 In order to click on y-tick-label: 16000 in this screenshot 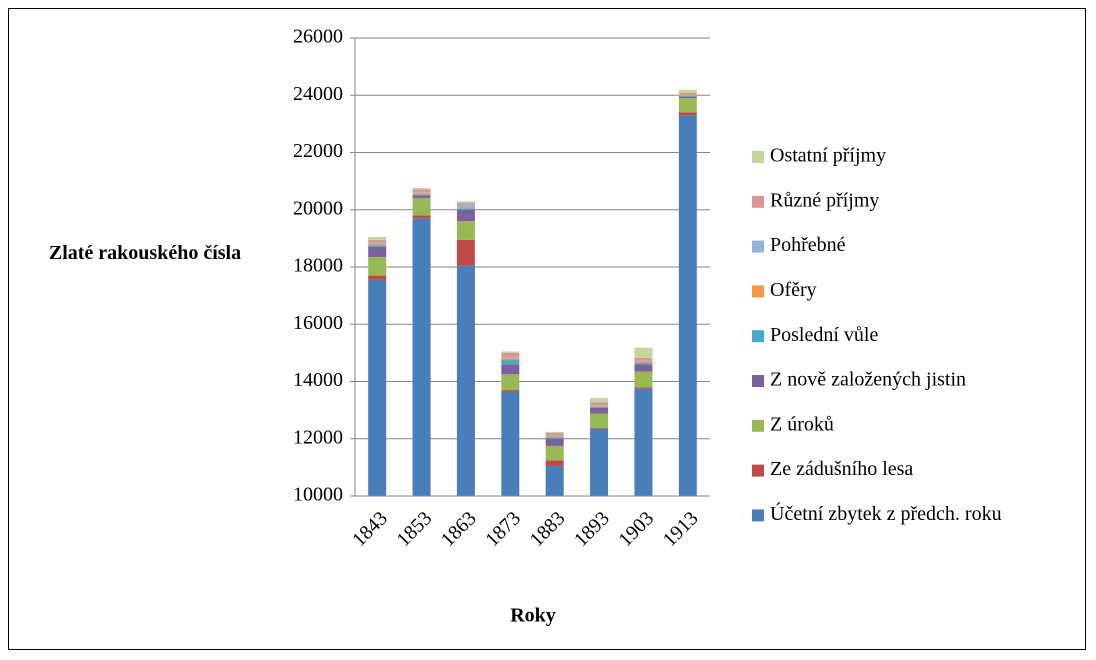, I will do `click(318, 323)`.